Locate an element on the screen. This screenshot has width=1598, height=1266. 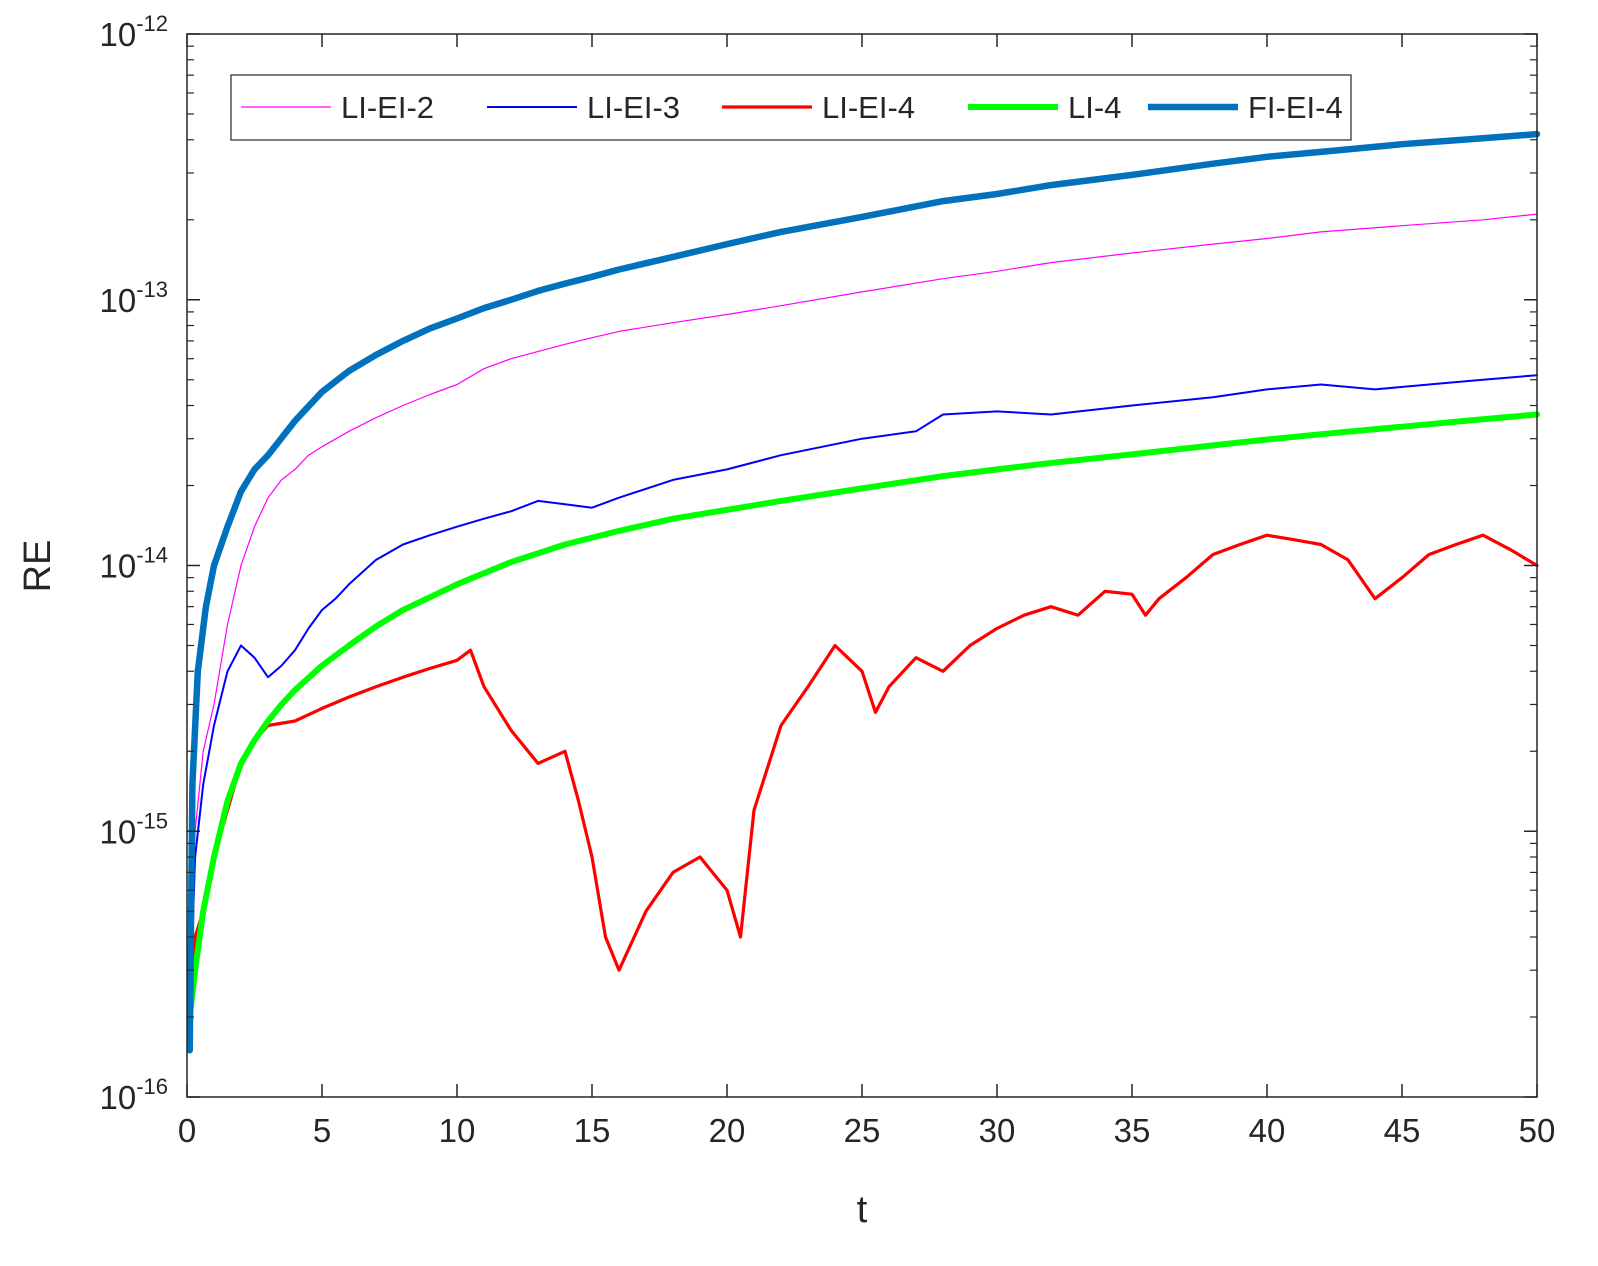
x-tick-label: 50 is located at coordinates (1537, 1130).